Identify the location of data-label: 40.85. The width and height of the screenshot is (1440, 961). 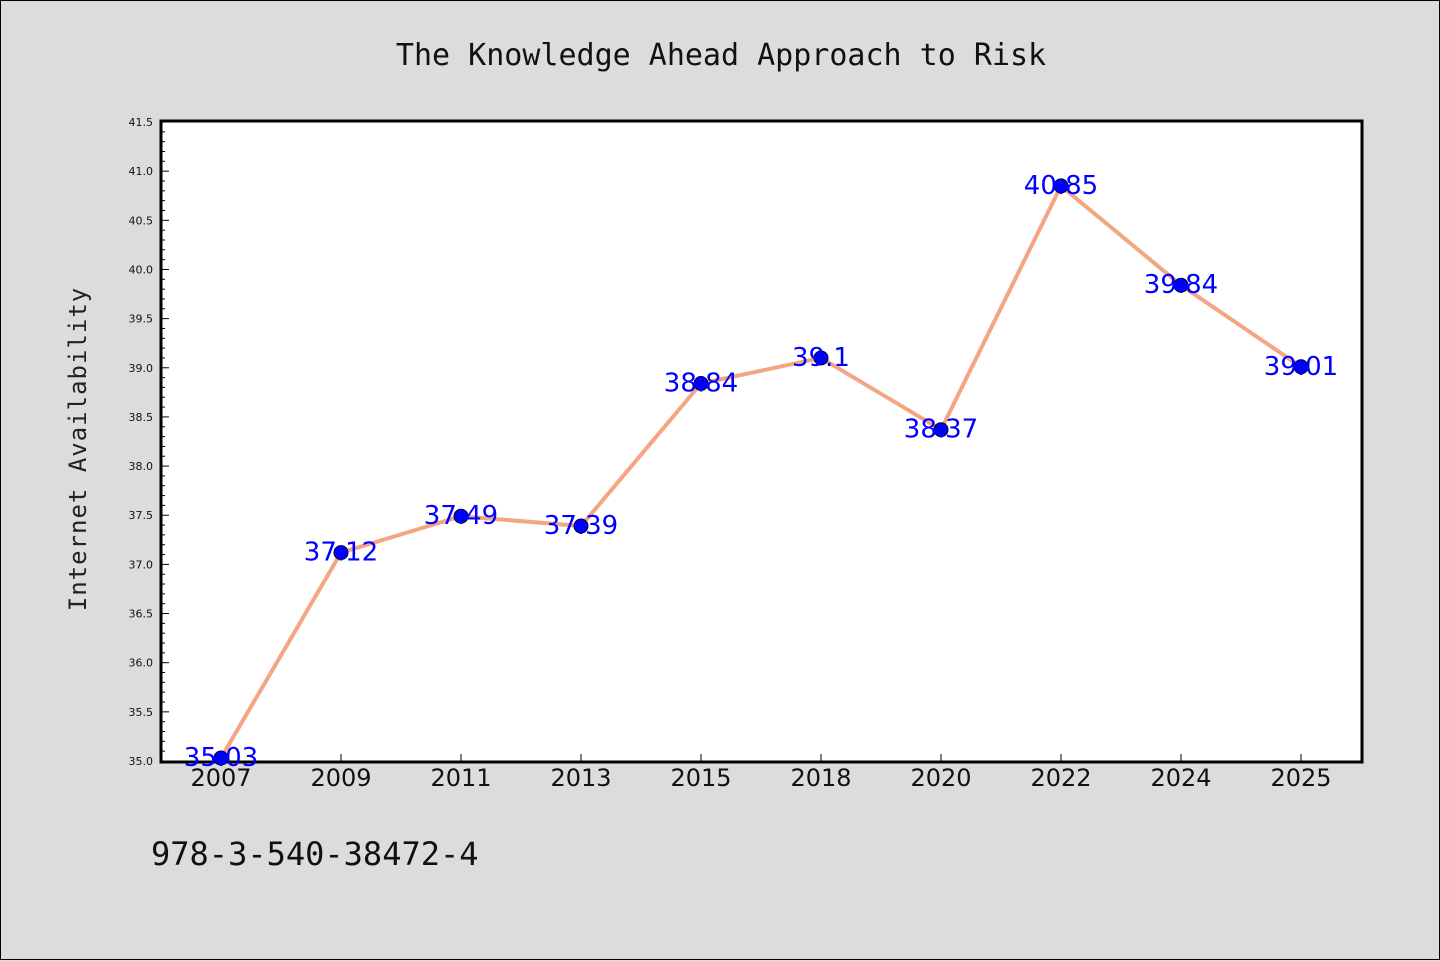
(1061, 186).